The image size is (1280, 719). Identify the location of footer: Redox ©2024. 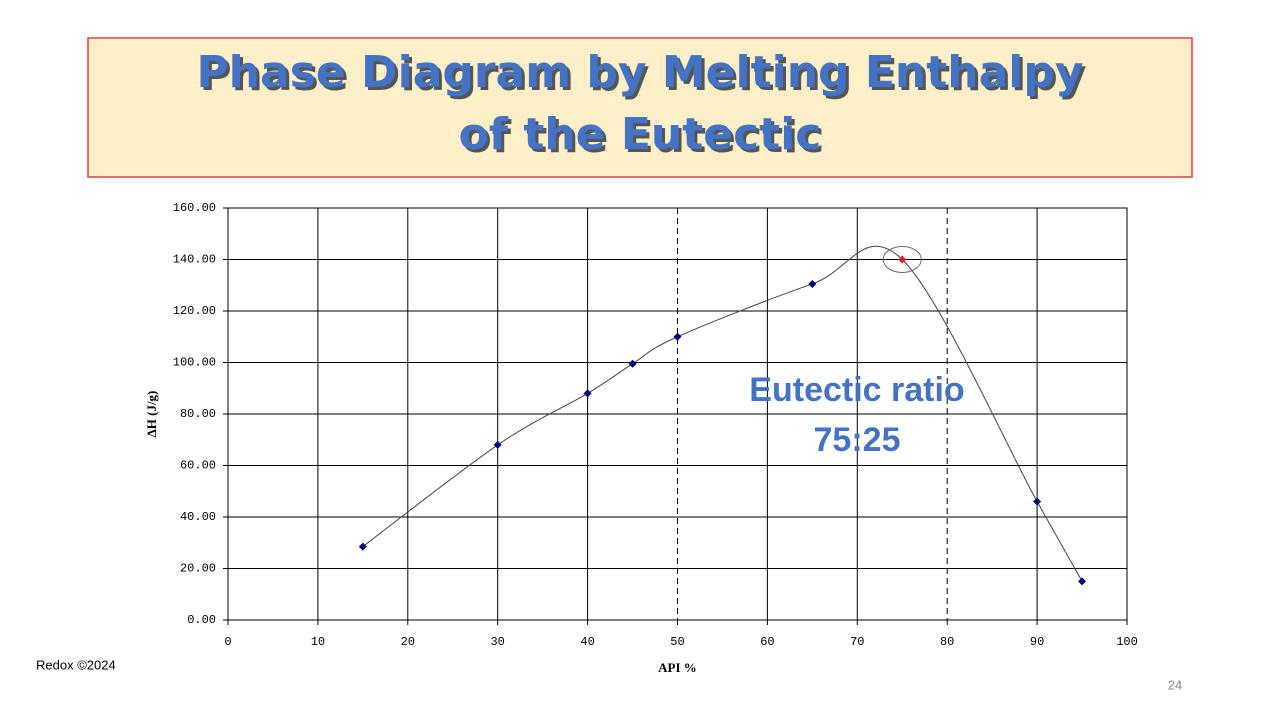
(76, 664).